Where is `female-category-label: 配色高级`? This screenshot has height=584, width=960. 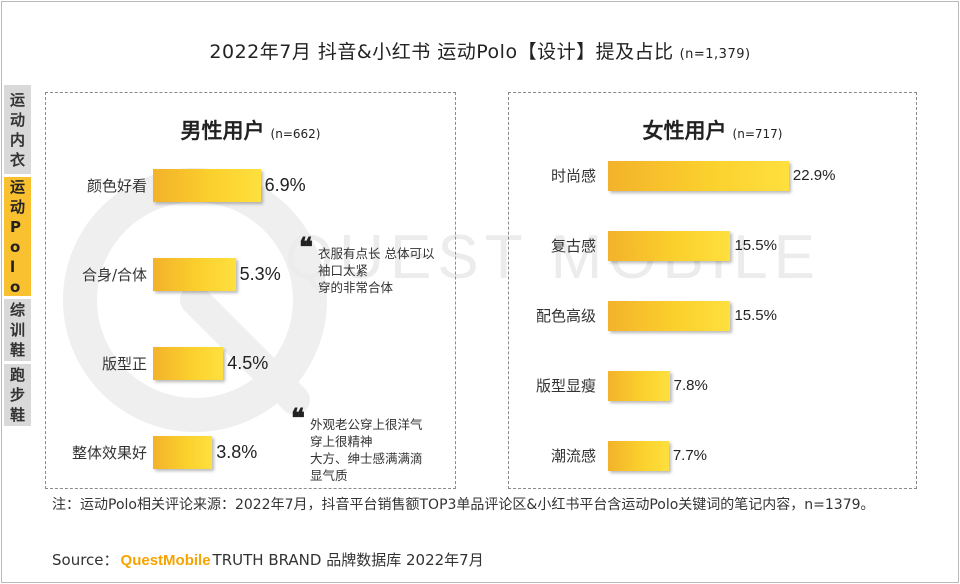 female-category-label: 配色高级 is located at coordinates (565, 316).